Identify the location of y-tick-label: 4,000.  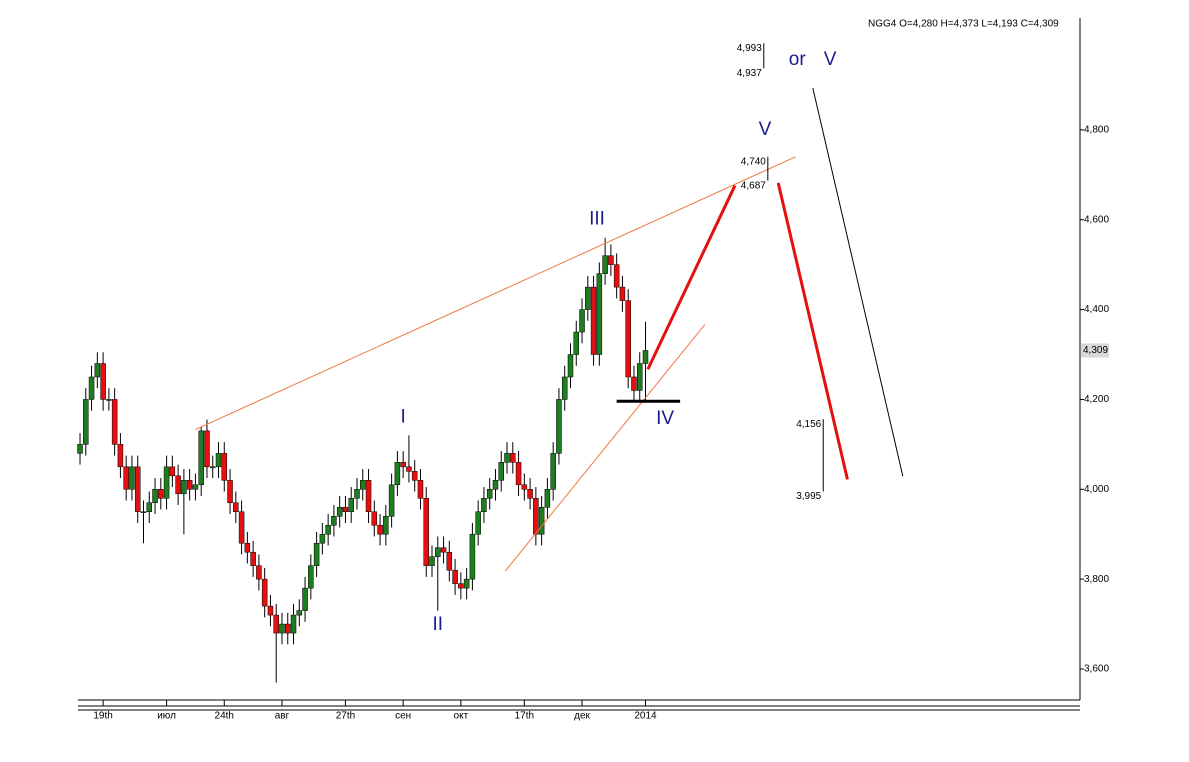
(1096, 489).